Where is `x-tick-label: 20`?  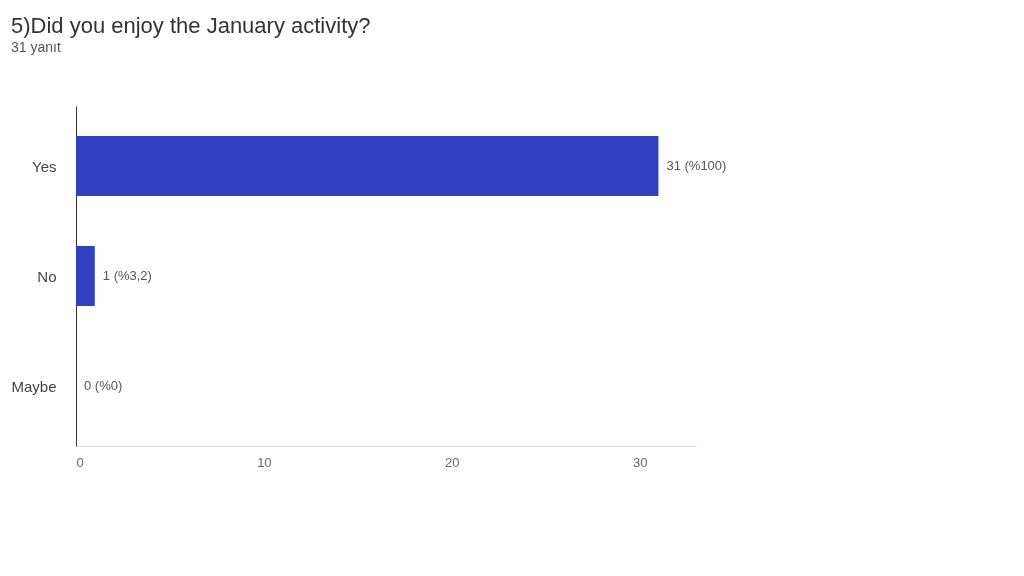
x-tick-label: 20 is located at coordinates (452, 462).